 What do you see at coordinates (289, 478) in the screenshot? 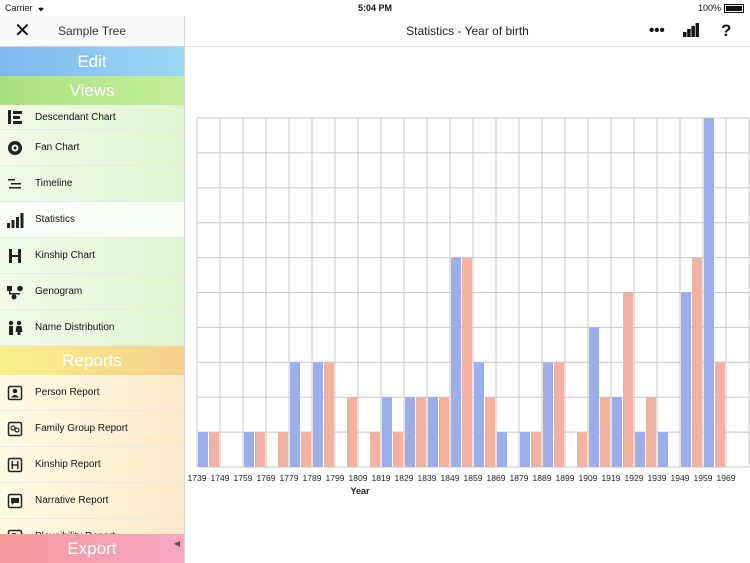
I see `x-tick-label: 1779` at bounding box center [289, 478].